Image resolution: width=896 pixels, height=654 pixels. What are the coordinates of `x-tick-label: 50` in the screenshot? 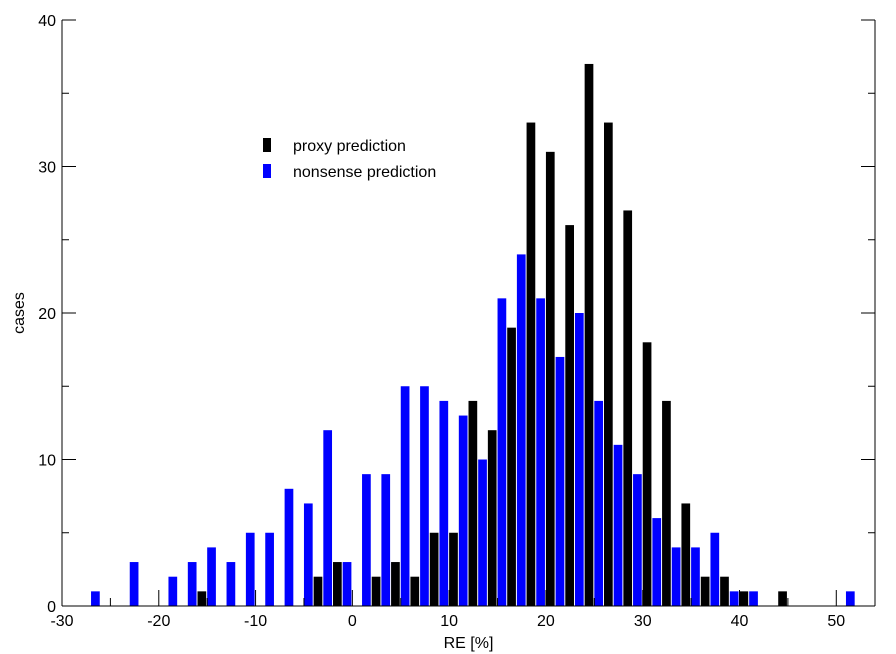 It's located at (836, 621).